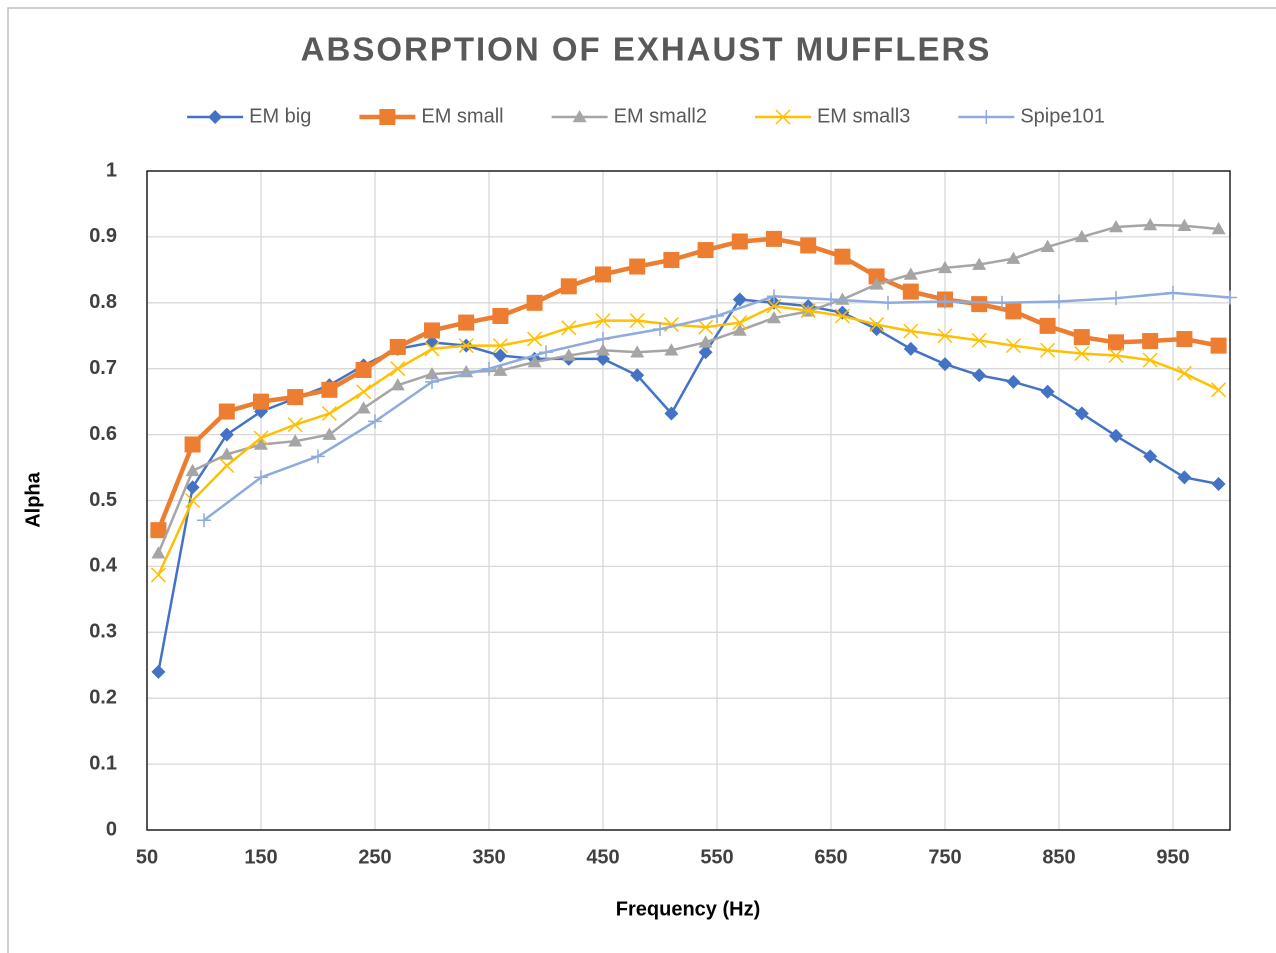 Image resolution: width=1276 pixels, height=953 pixels. What do you see at coordinates (688, 909) in the screenshot?
I see `x-axis-label: Frequency (Hz)` at bounding box center [688, 909].